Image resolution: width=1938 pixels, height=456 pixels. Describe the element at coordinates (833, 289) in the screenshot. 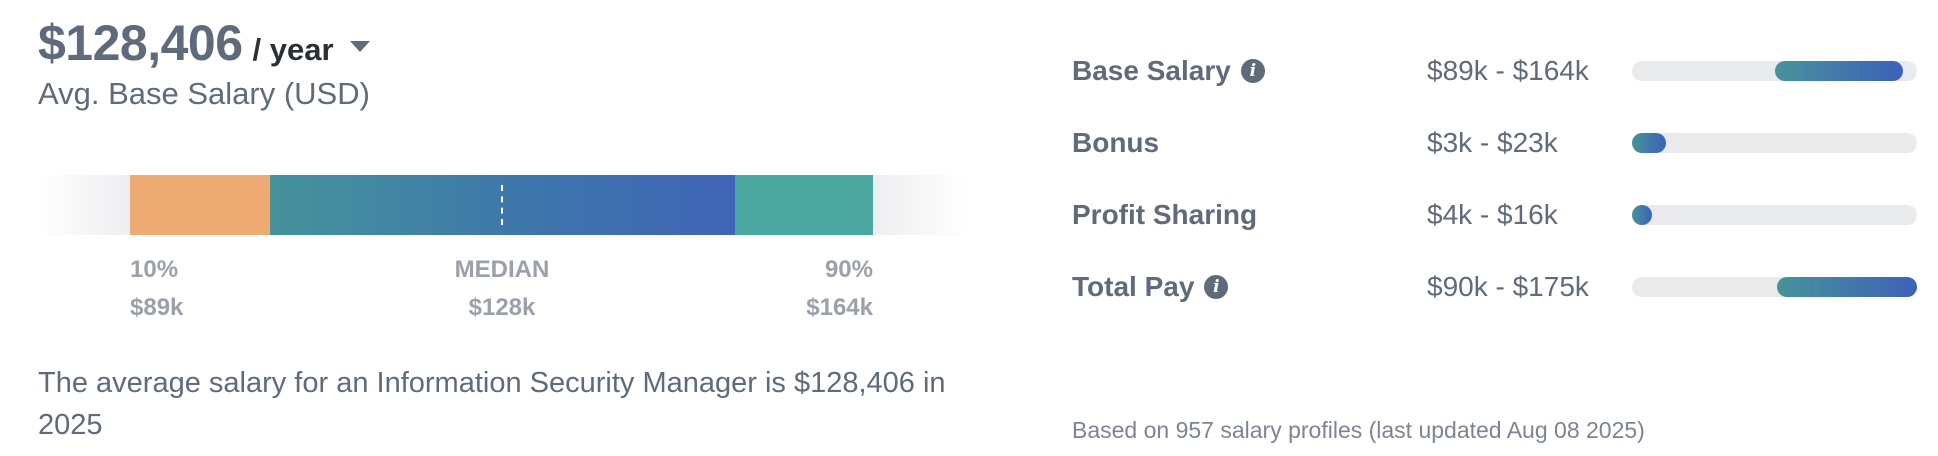

I see `percentile-90: 90% $164k` at that location.